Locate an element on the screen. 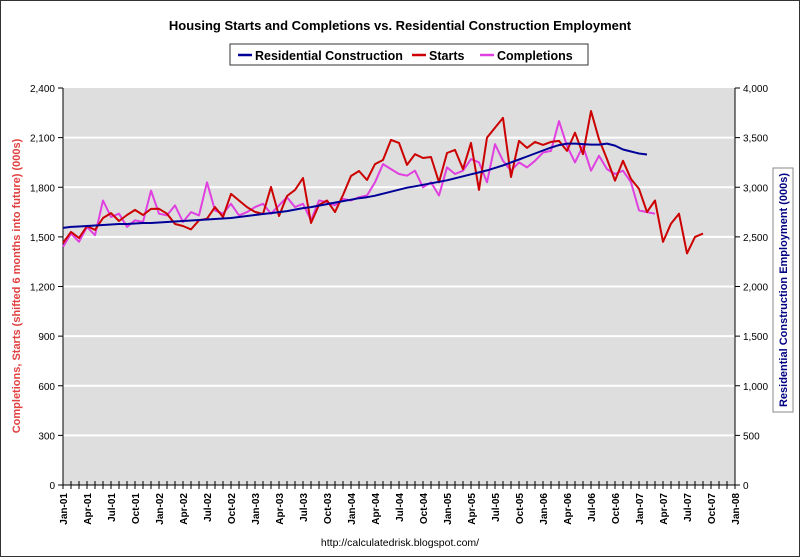  y-tick-label-left: 300 is located at coordinates (46, 436).